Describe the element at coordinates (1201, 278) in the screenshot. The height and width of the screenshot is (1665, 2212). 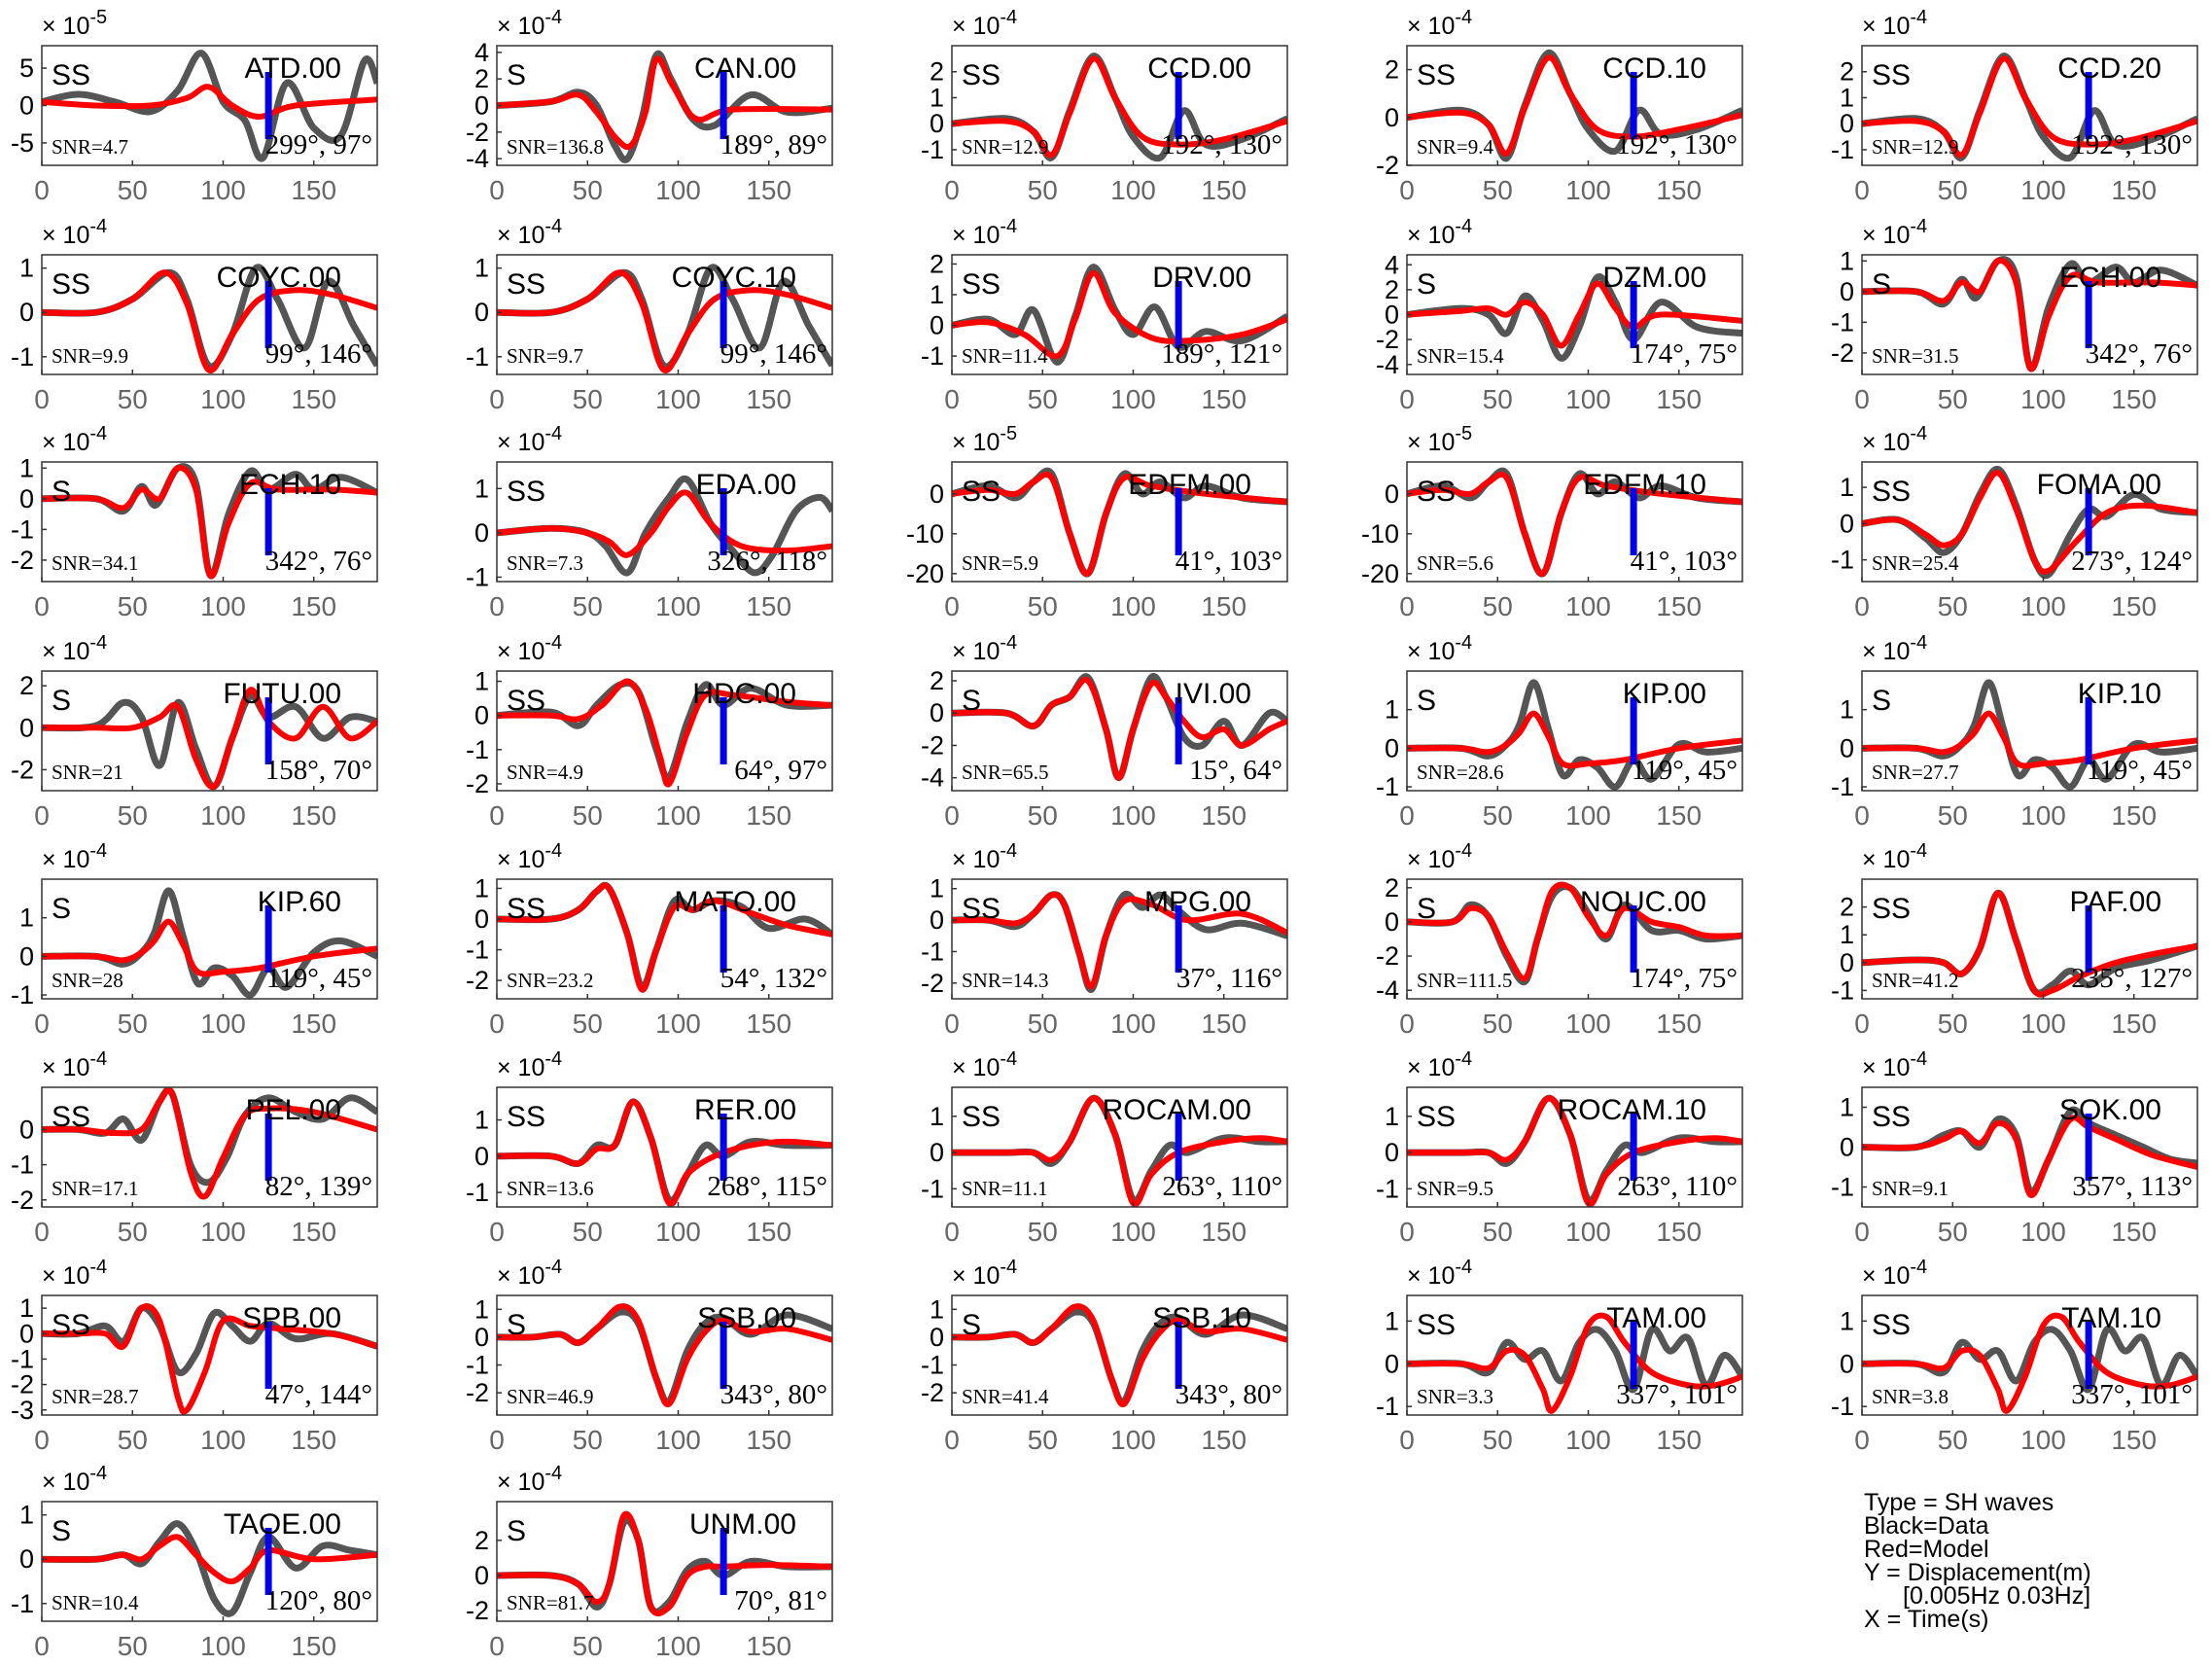
I see `station-label: DRV.00` at that location.